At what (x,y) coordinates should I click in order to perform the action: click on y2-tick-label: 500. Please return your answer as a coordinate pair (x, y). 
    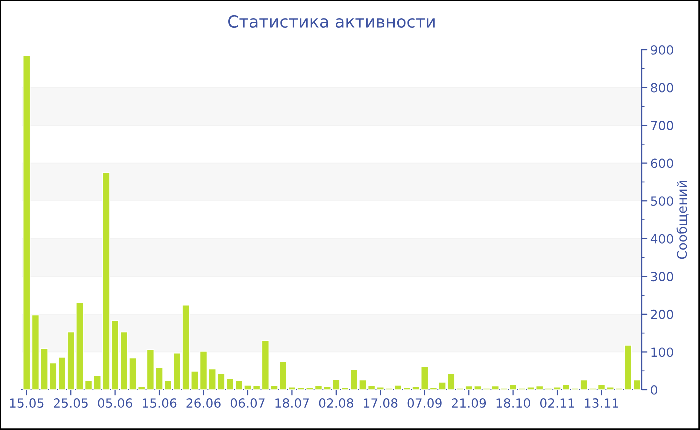
    Looking at the image, I should click on (662, 201).